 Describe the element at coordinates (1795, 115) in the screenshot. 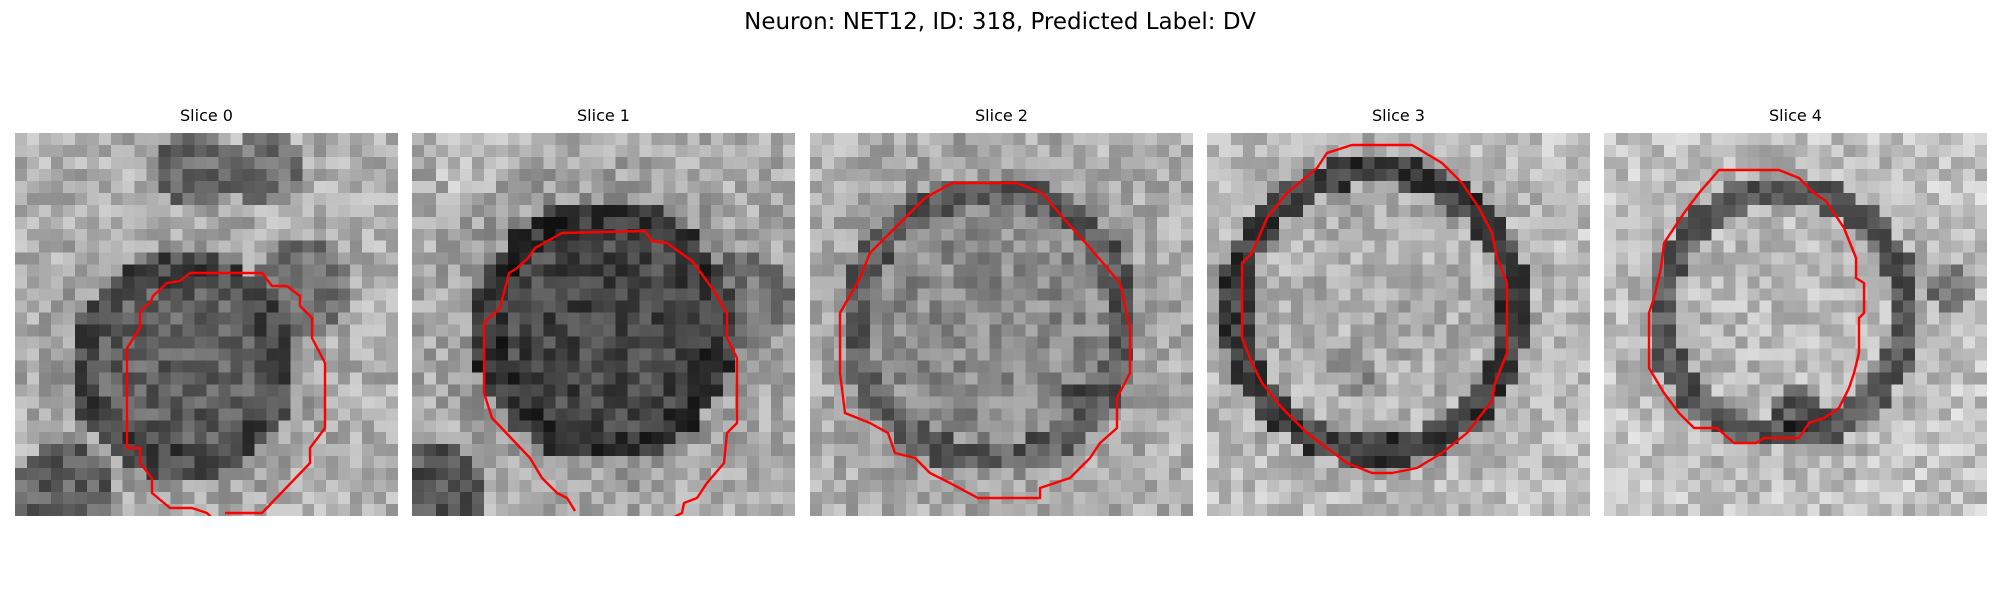

I see `slice-title: Slice 4` at that location.